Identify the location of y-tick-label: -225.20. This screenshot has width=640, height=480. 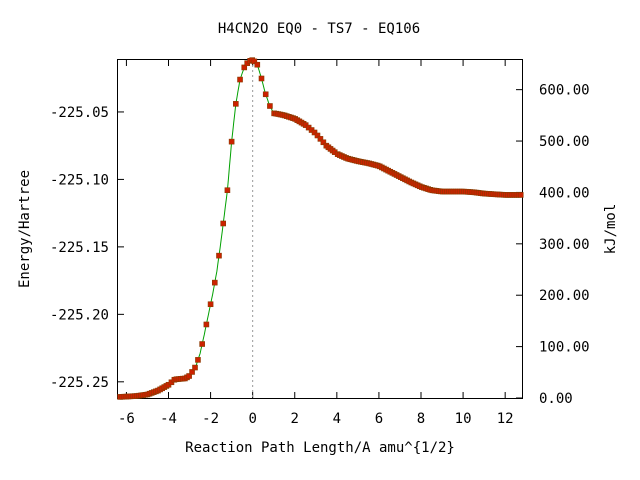
(79, 315).